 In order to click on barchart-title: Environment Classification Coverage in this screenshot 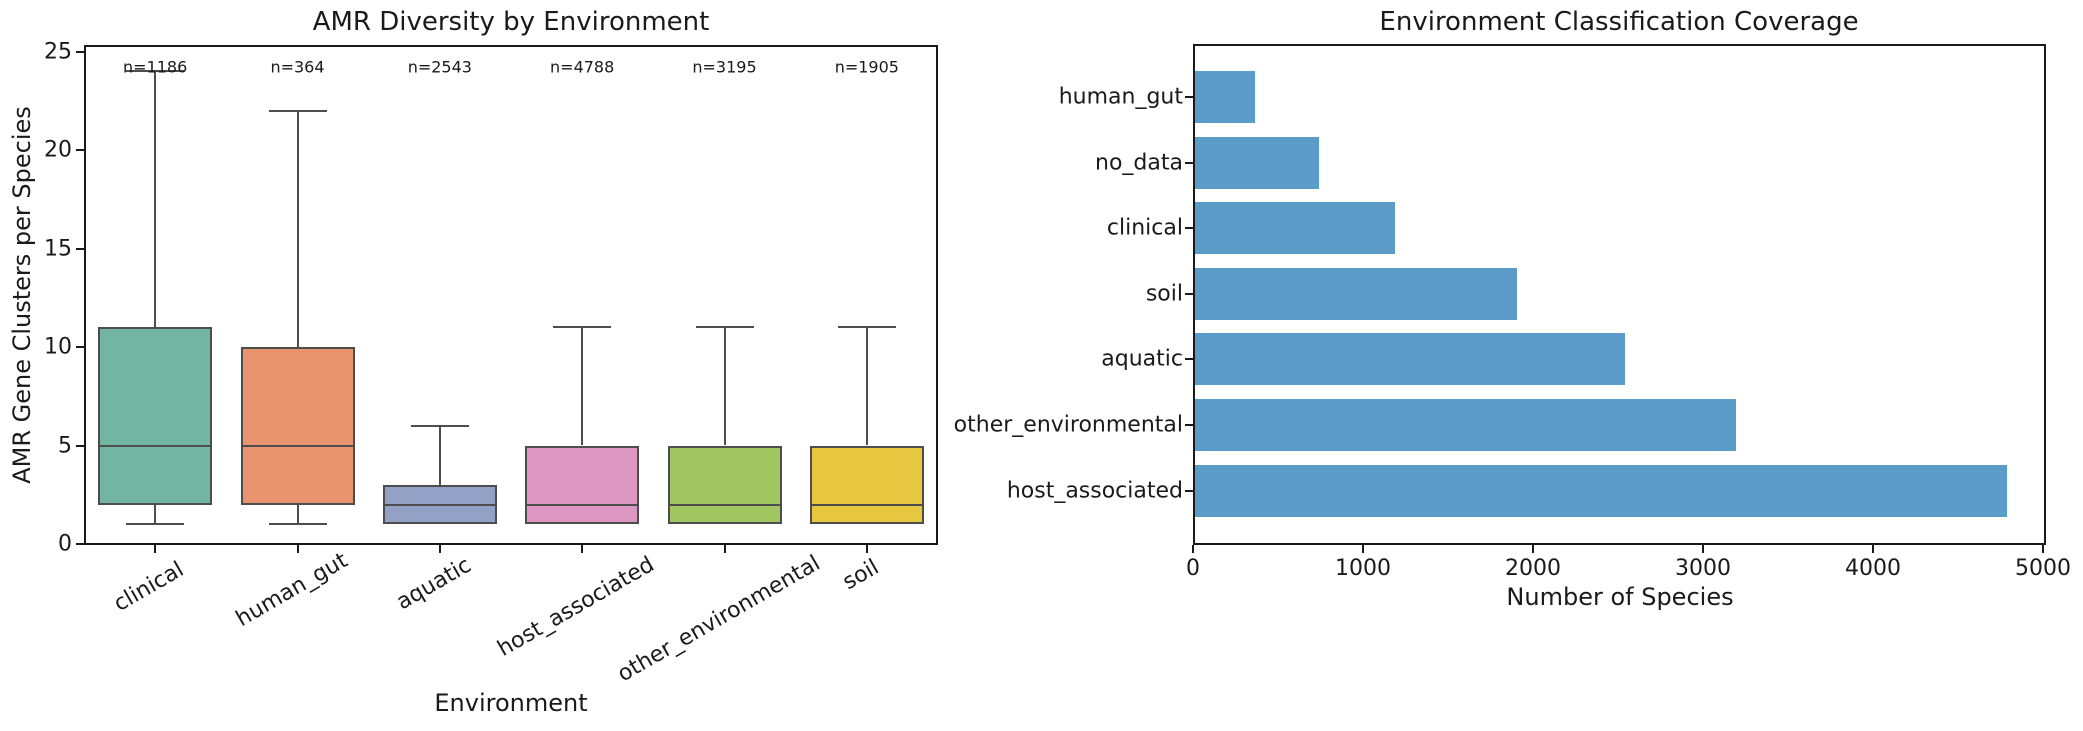, I will do `click(1619, 22)`.